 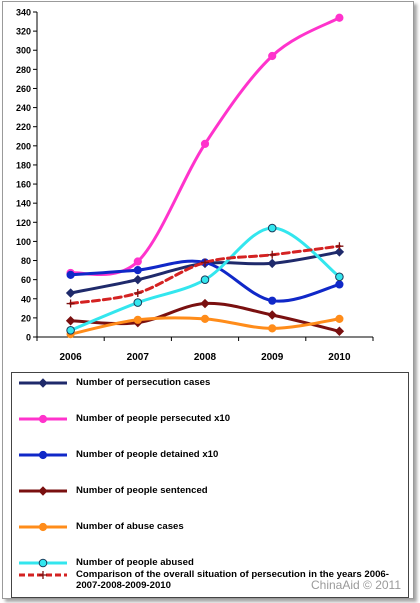 What do you see at coordinates (23, 32) in the screenshot?
I see `y-tick-label: 320` at bounding box center [23, 32].